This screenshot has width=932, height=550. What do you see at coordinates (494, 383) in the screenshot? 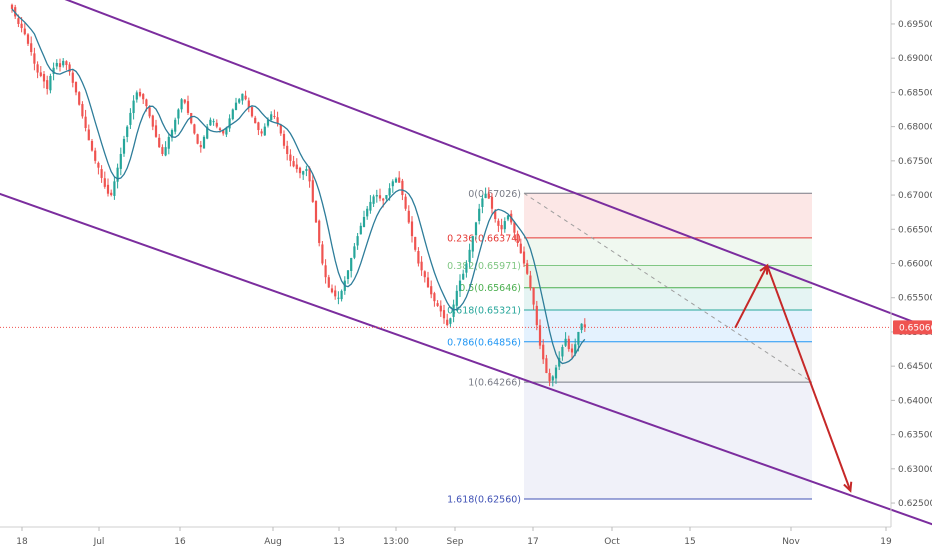
I see `fibonacci-level-label: 1(0.64266)` at bounding box center [494, 383].